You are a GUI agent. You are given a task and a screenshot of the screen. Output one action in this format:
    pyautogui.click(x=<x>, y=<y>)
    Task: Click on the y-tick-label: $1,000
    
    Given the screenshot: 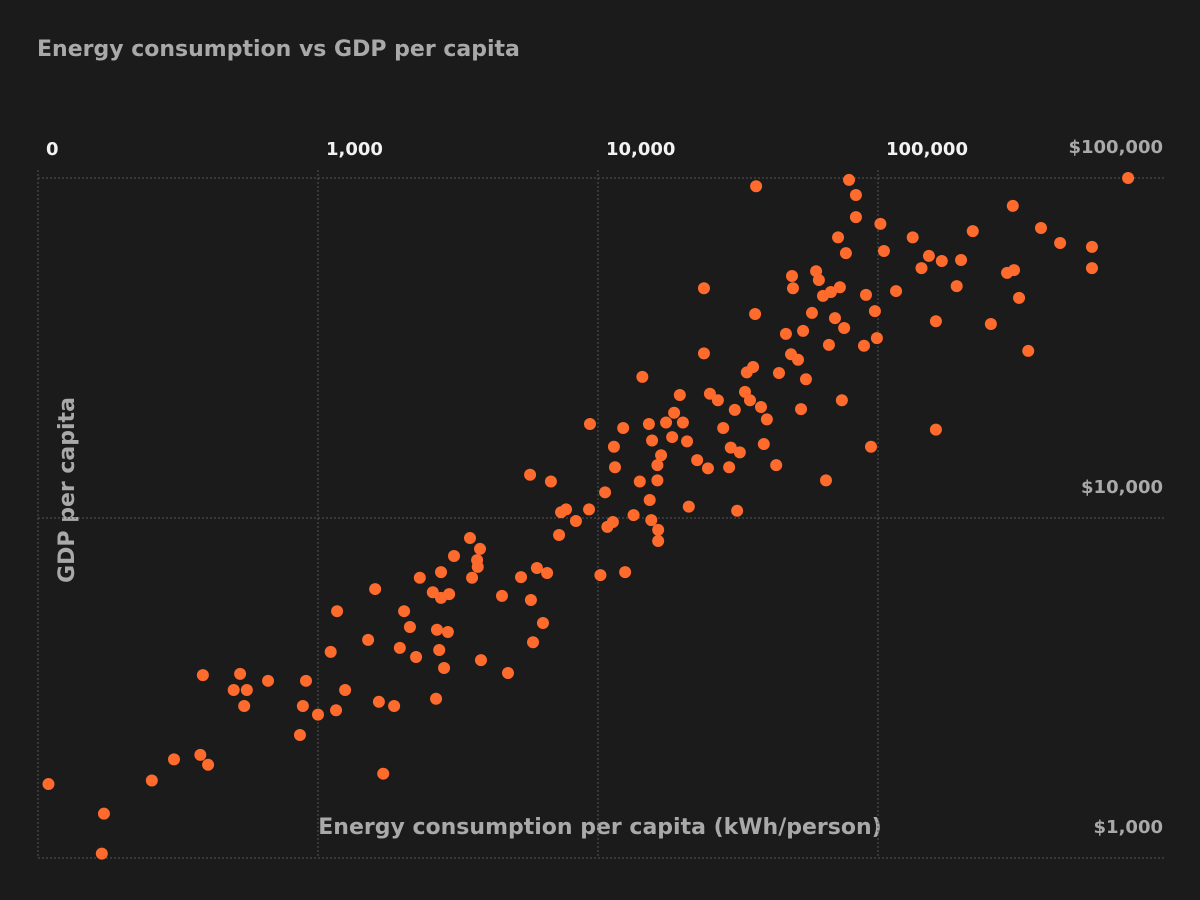 What is the action you would take?
    pyautogui.click(x=1128, y=827)
    